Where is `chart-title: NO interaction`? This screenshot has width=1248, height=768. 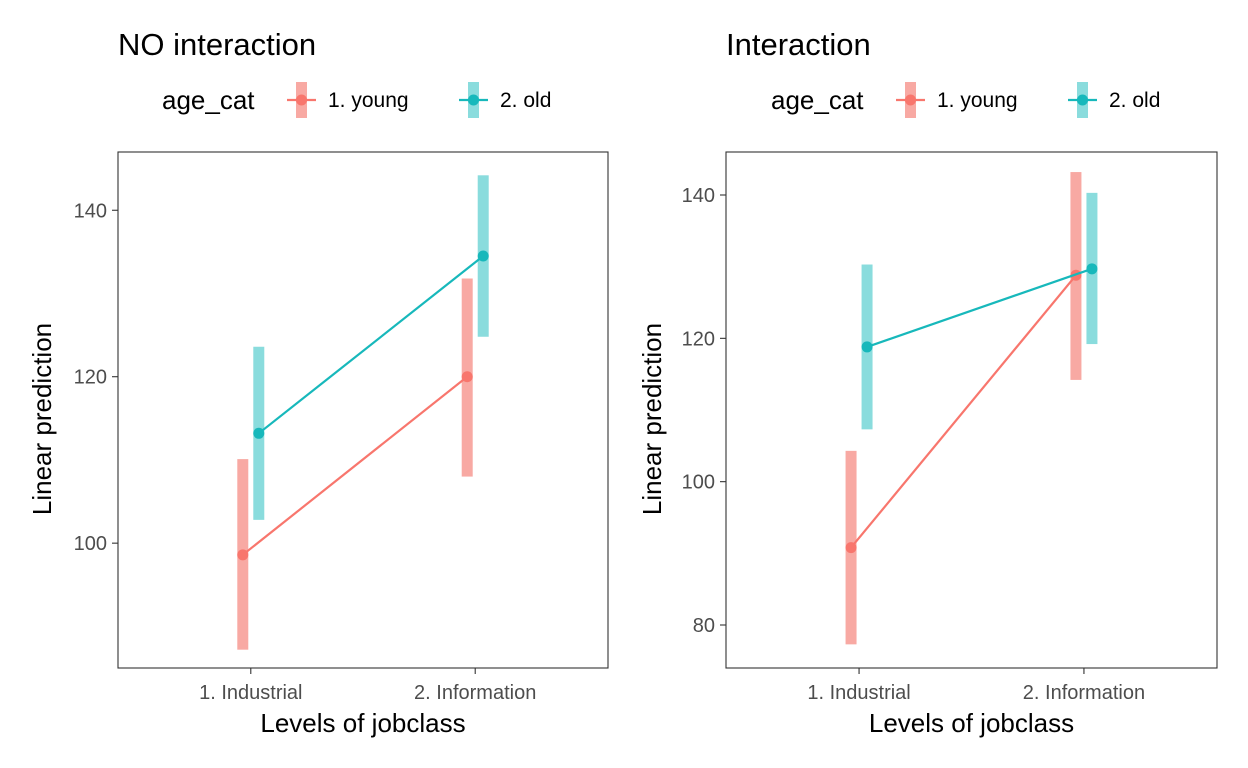
chart-title: NO interaction is located at coordinates (217, 44).